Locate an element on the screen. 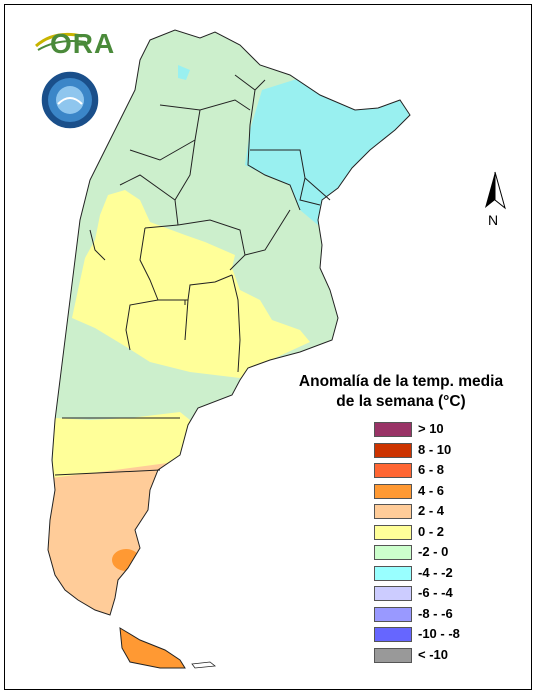 The height and width of the screenshot is (696, 538). legend-label: 6 - 8 is located at coordinates (431, 469).